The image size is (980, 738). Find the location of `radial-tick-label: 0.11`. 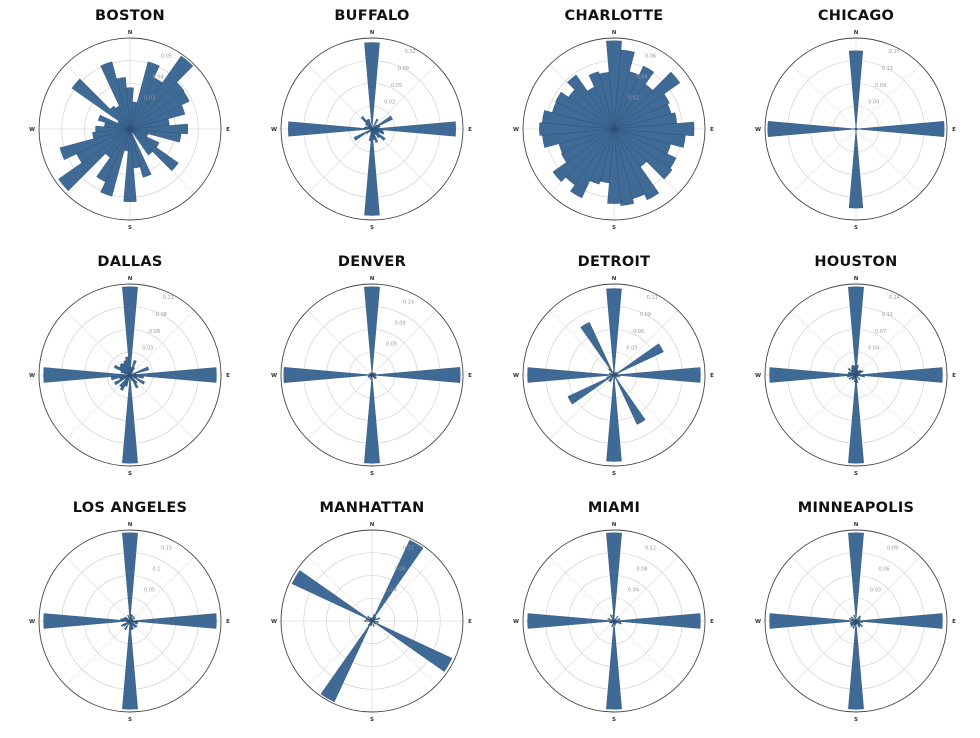

radial-tick-label: 0.11 is located at coordinates (168, 298).